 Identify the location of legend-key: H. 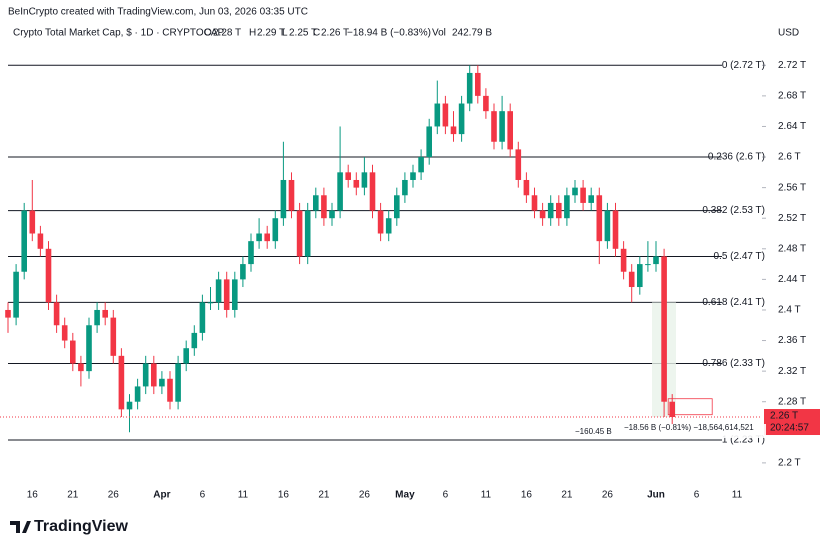
(252, 33).